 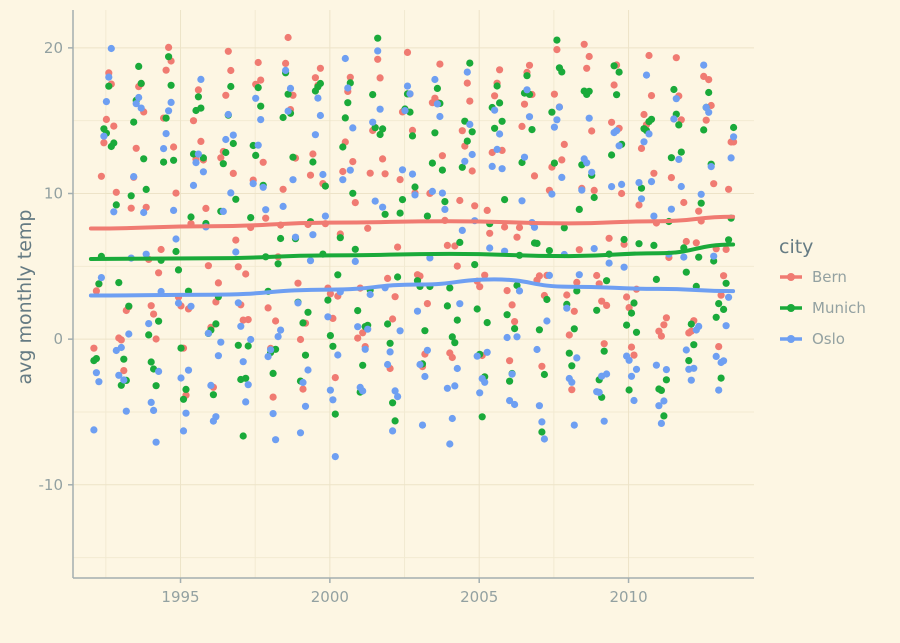 What do you see at coordinates (823, 308) in the screenshot?
I see `legend-item-munich: Munich` at bounding box center [823, 308].